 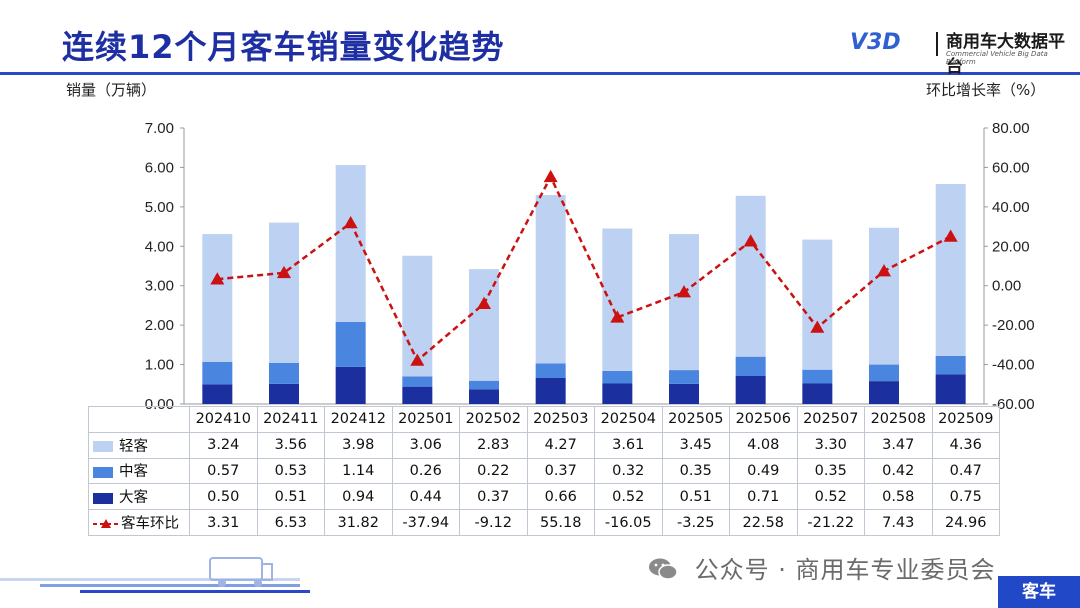 What do you see at coordinates (898, 419) in the screenshot?
I see `x-tick-label: 202508` at bounding box center [898, 419].